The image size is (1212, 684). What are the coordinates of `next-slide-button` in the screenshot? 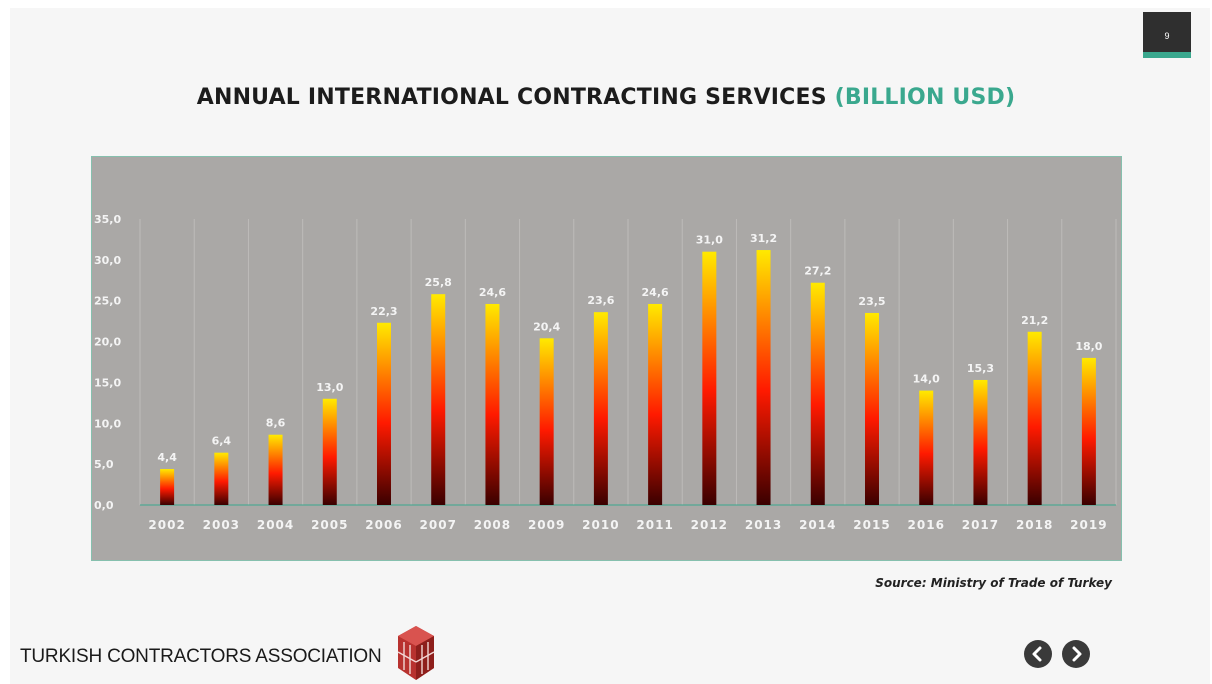 It's located at (1076, 654).